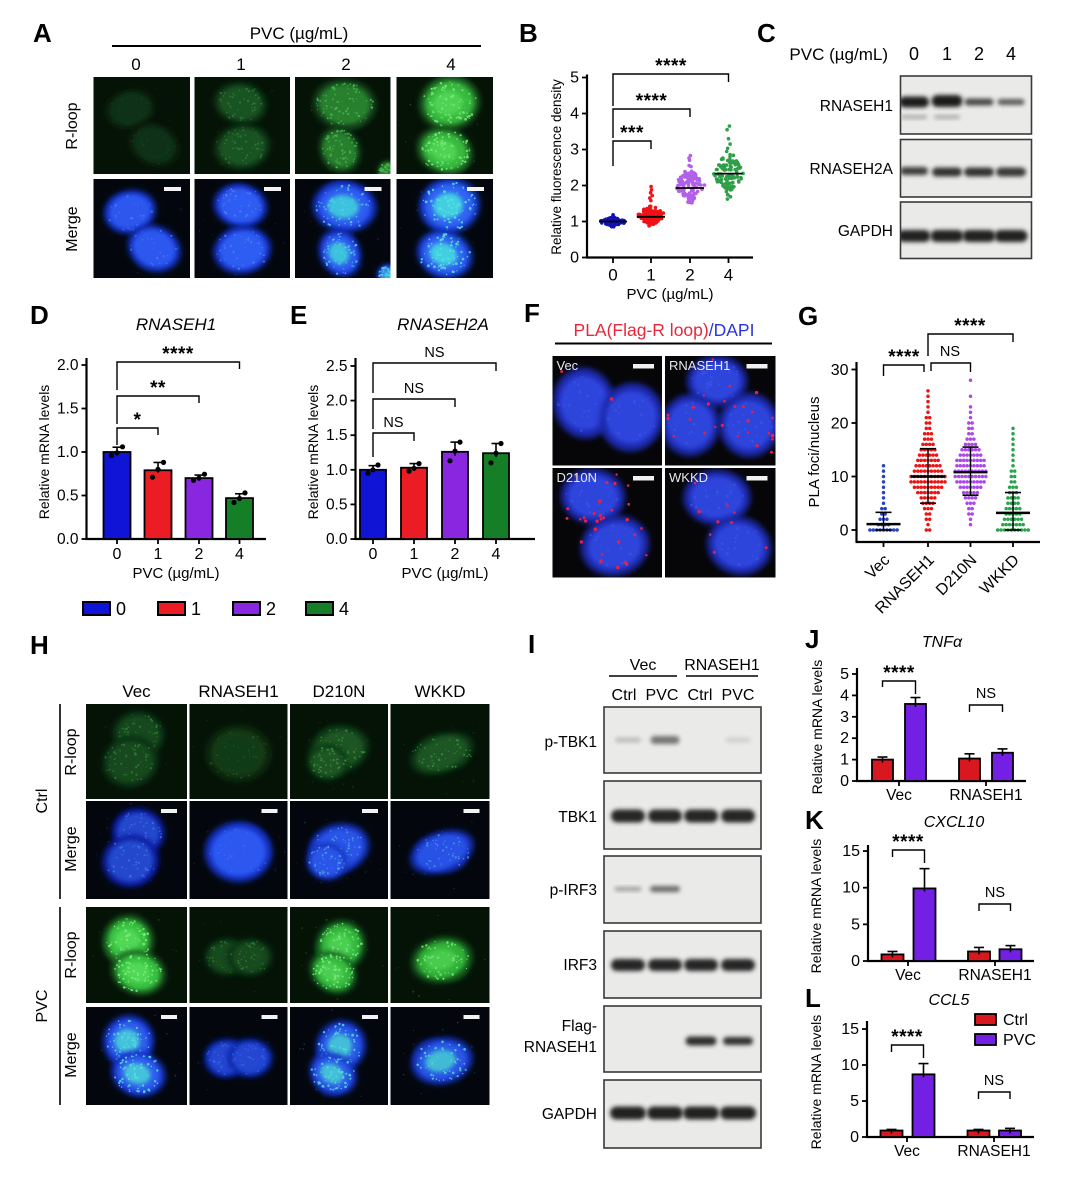  Describe the element at coordinates (814, 820) in the screenshot. I see `svg-text: K` at that location.